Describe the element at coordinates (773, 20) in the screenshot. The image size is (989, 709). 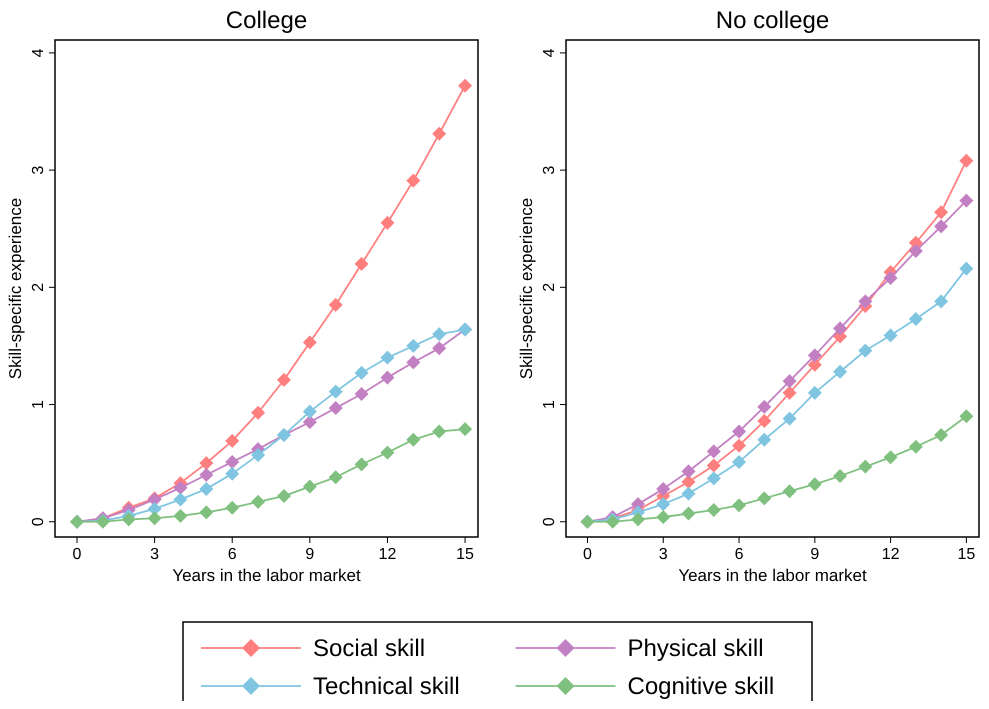
I see `chart-title: No college` at that location.